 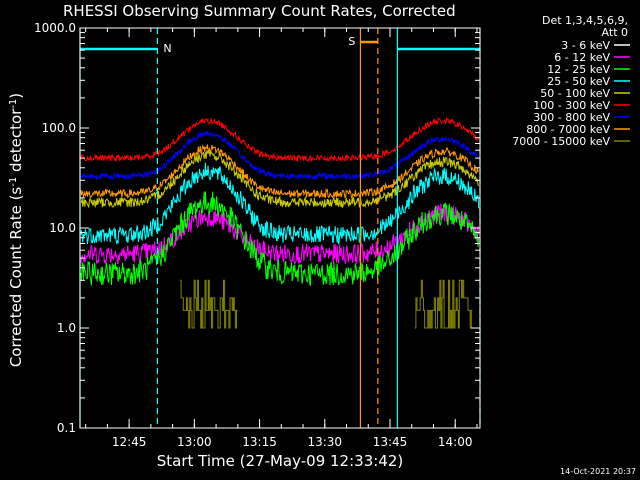 What do you see at coordinates (582, 57) in the screenshot?
I see `legend-entry-1: 6 - 12 keV` at bounding box center [582, 57].